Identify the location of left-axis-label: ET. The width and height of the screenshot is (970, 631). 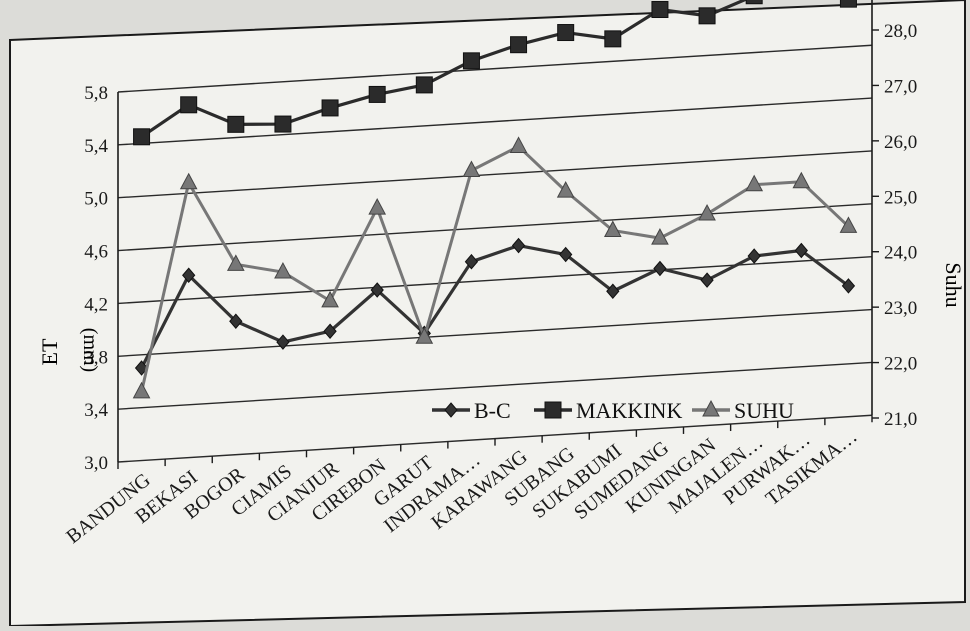
(49, 351).